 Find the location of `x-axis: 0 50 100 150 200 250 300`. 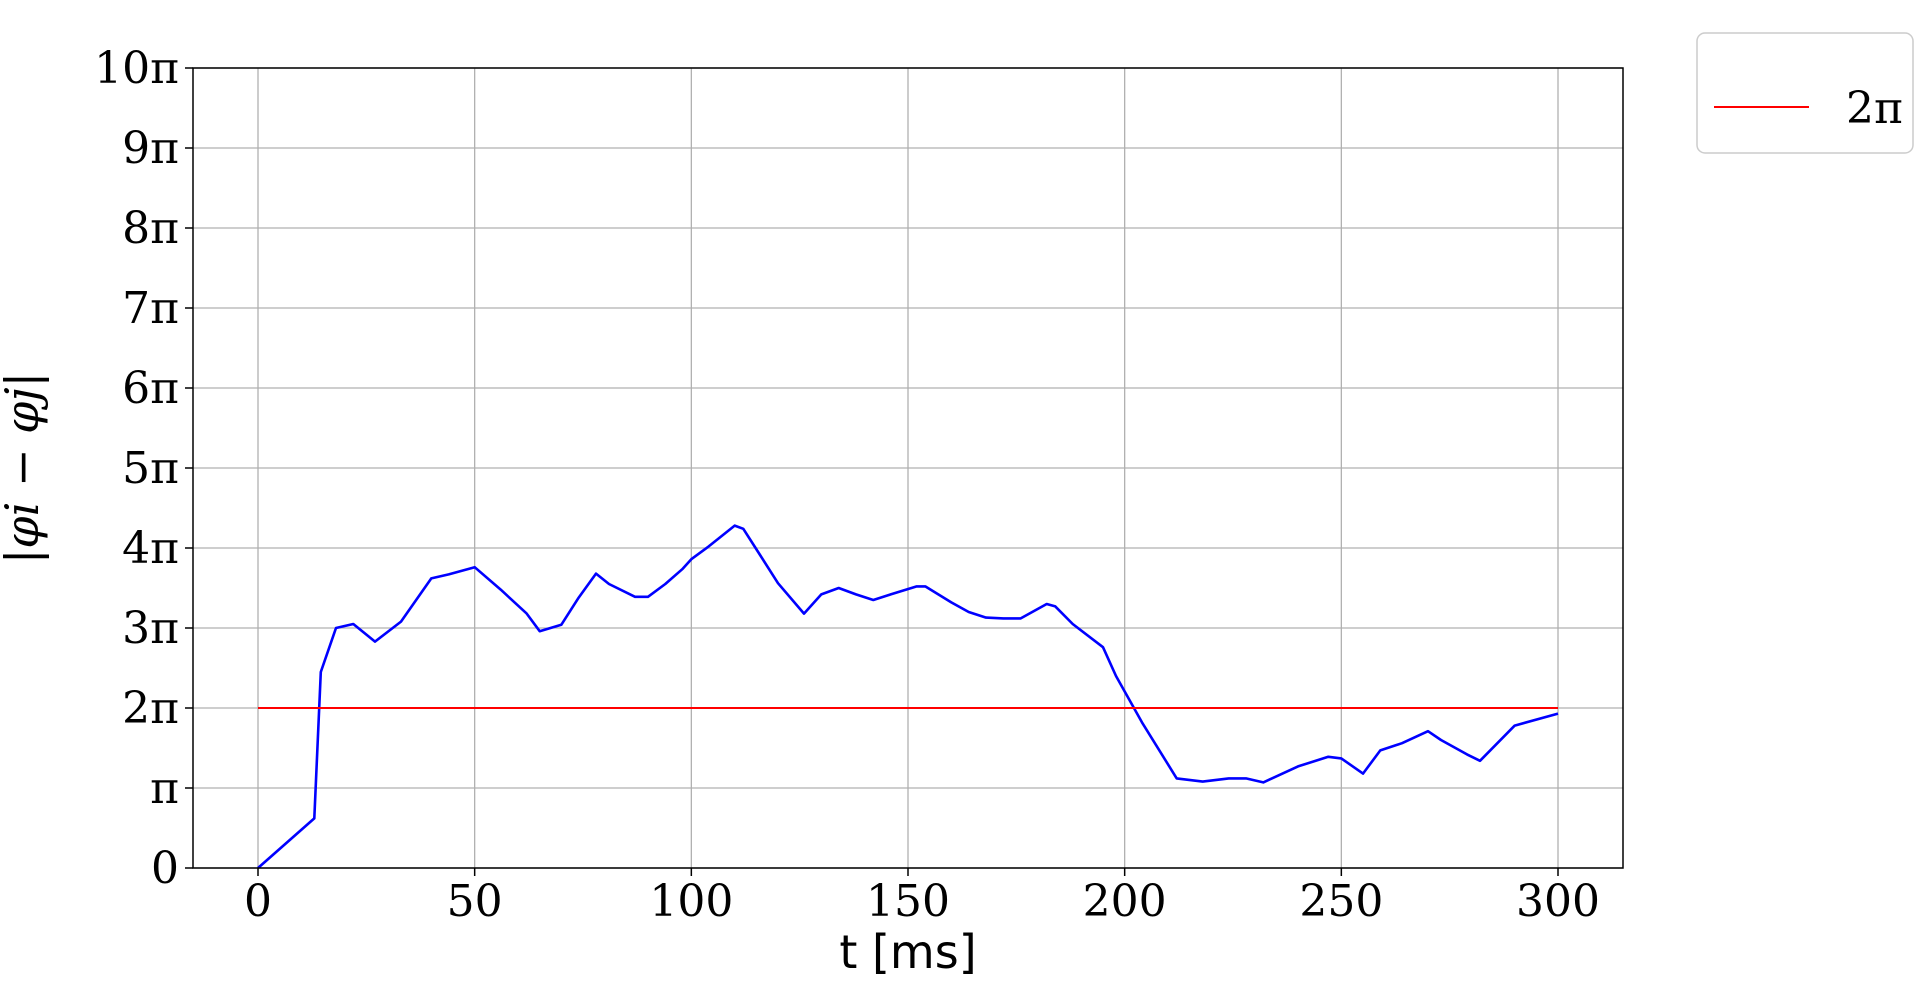

x-axis: 0 50 100 150 200 250 300 is located at coordinates (922, 897).